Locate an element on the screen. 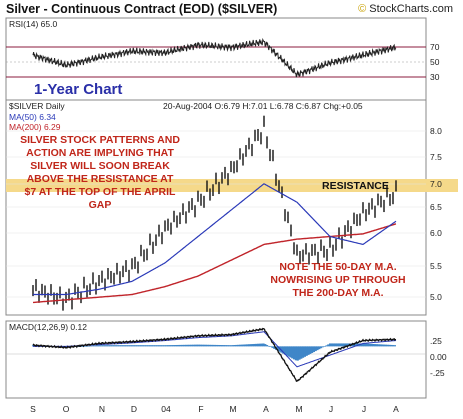 This screenshot has width=463, height=419. x-label-o: O is located at coordinates (66, 409).